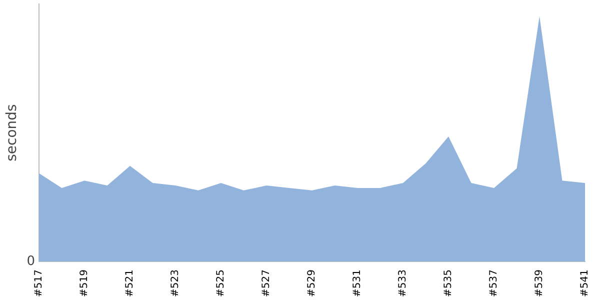 Image resolution: width=600 pixels, height=300 pixels. I want to click on x-tick-label: #517, so click(39, 284).